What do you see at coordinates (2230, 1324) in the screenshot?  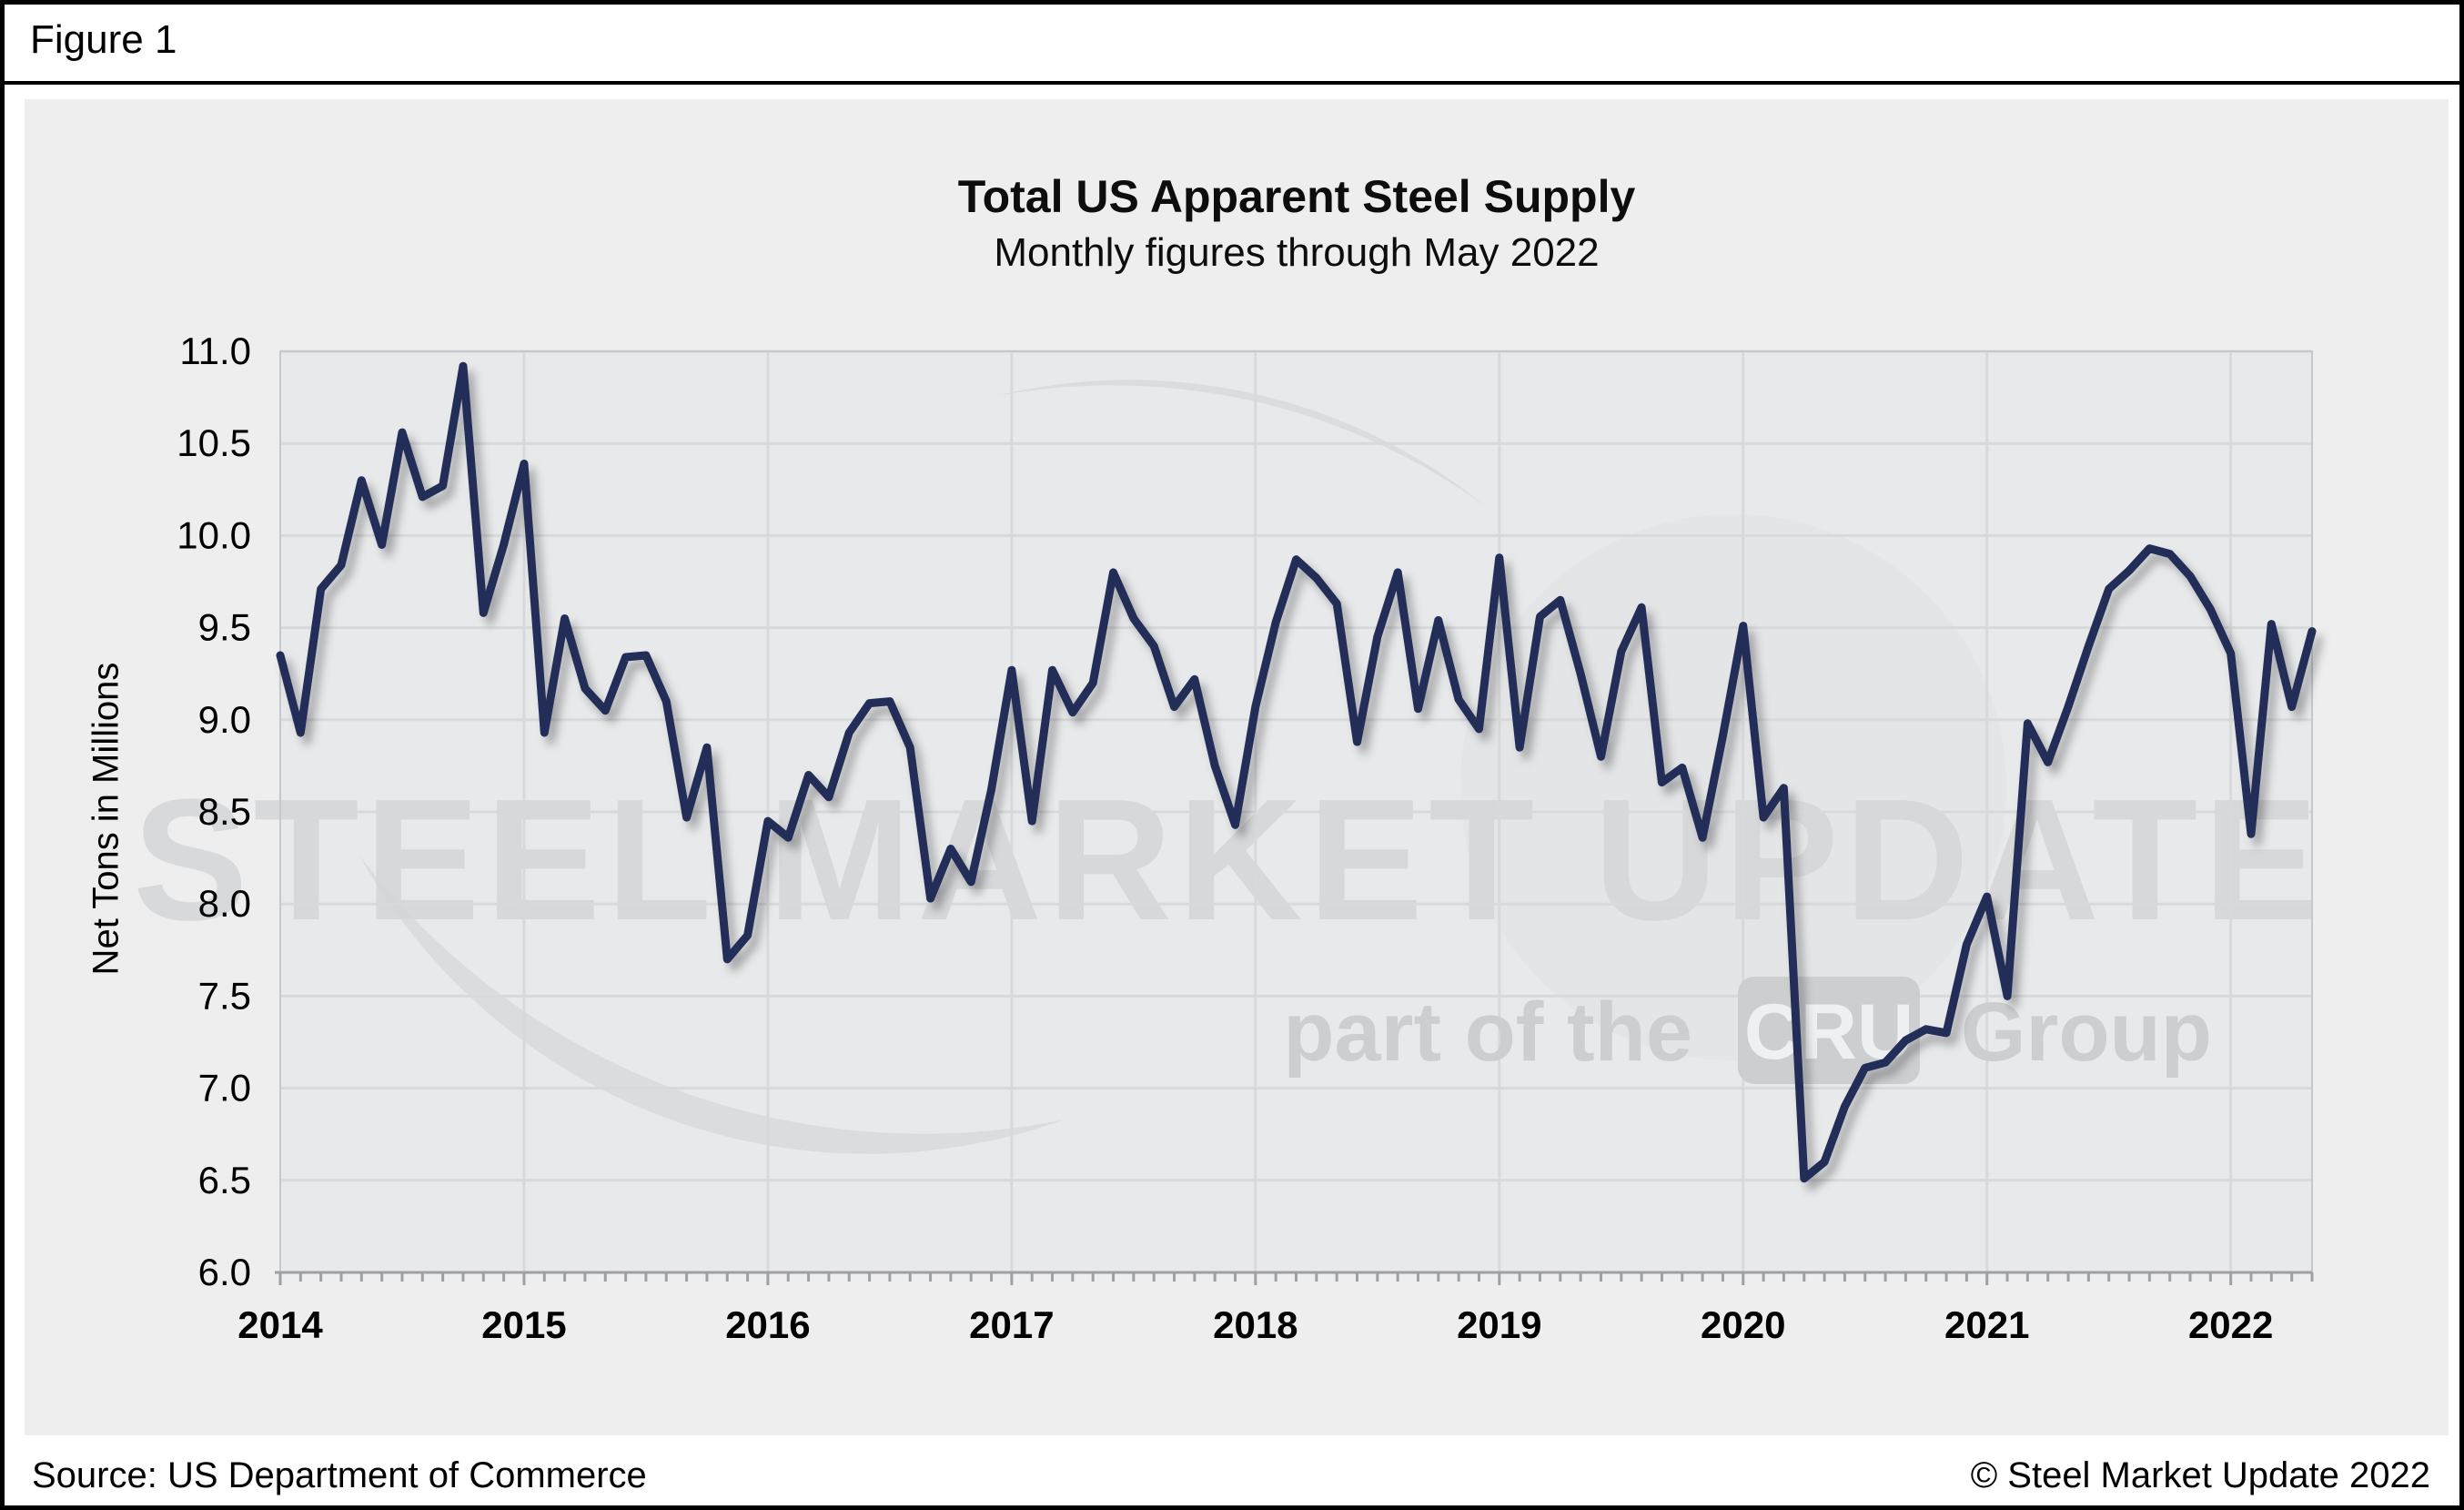 I see `x-tick-label: 2022` at bounding box center [2230, 1324].